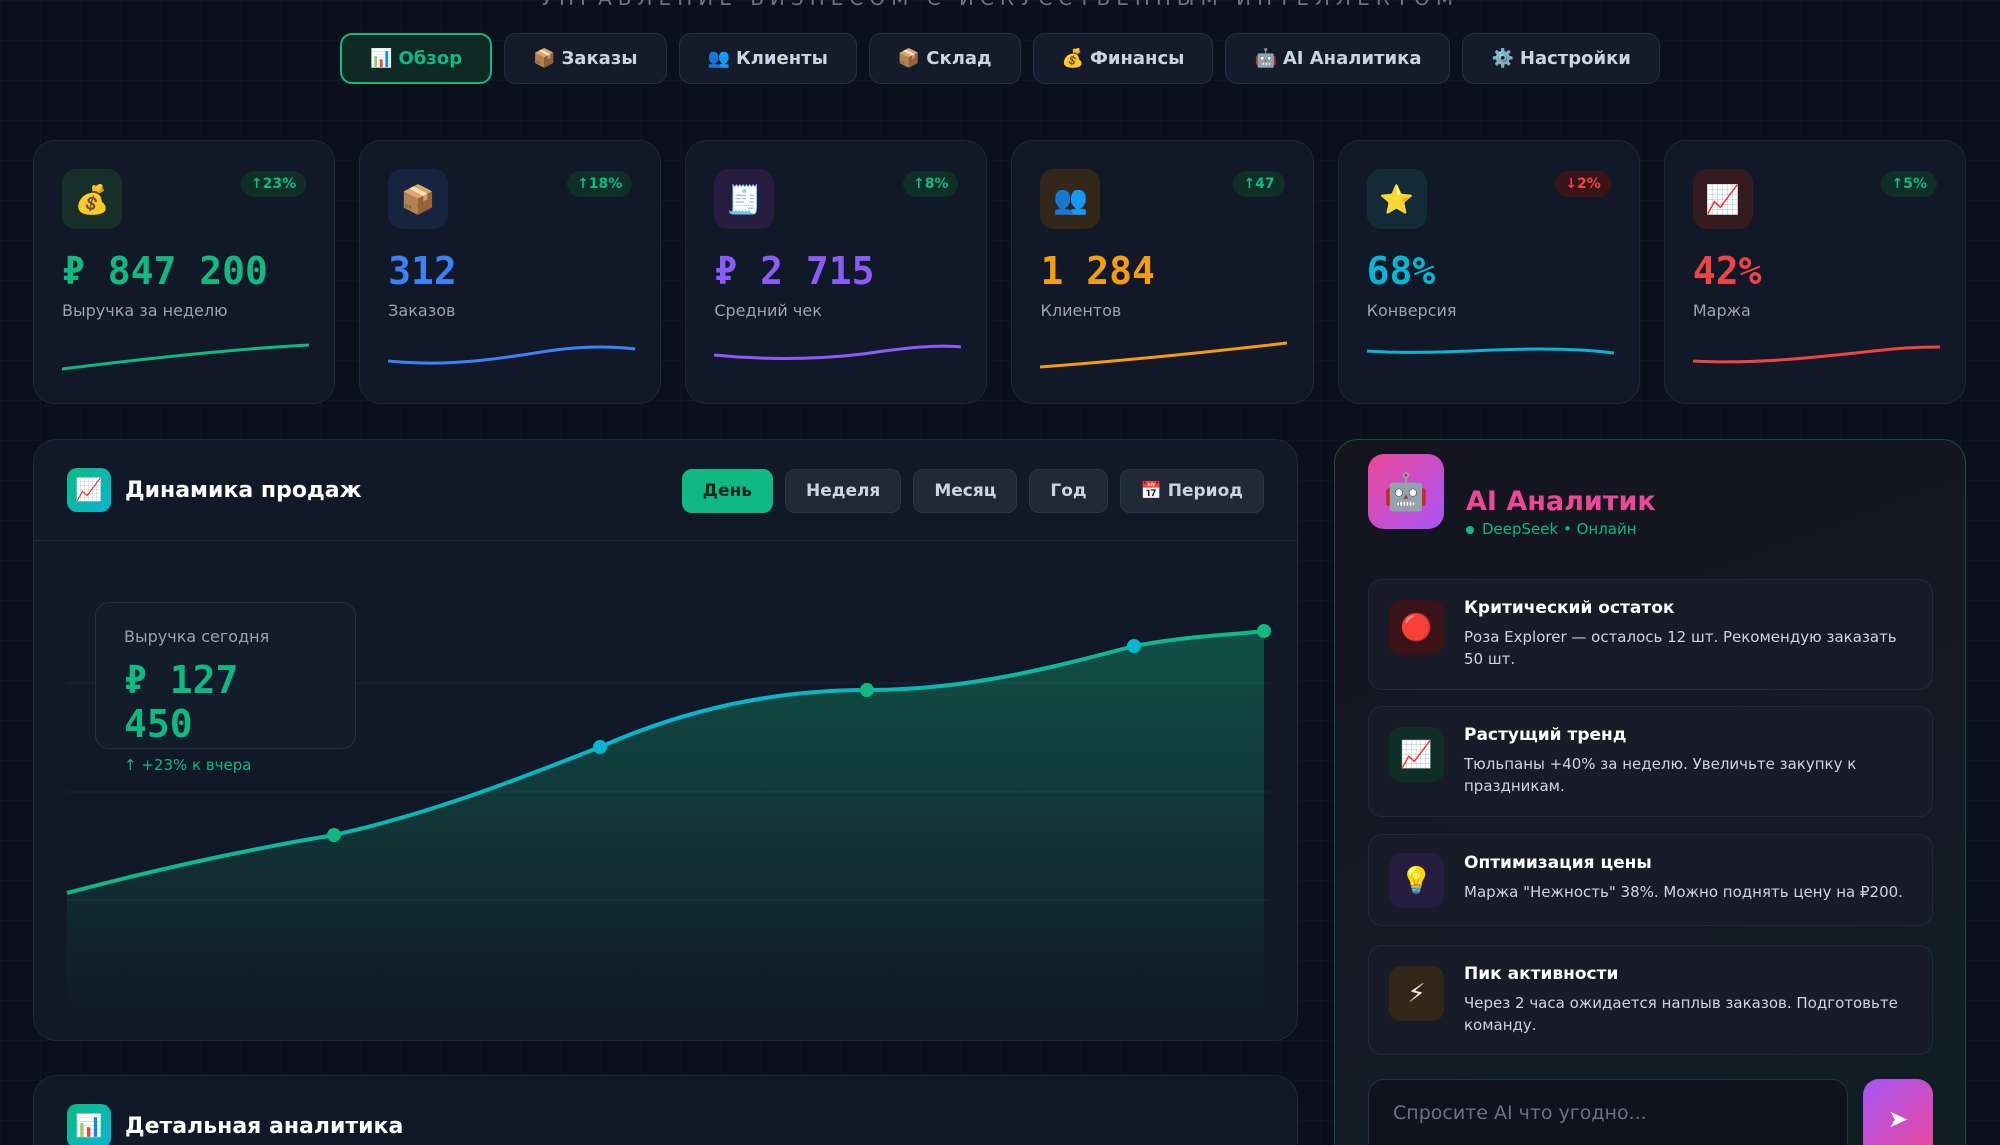  What do you see at coordinates (1411, 310) in the screenshot?
I see `kpi-label: Конверсия` at bounding box center [1411, 310].